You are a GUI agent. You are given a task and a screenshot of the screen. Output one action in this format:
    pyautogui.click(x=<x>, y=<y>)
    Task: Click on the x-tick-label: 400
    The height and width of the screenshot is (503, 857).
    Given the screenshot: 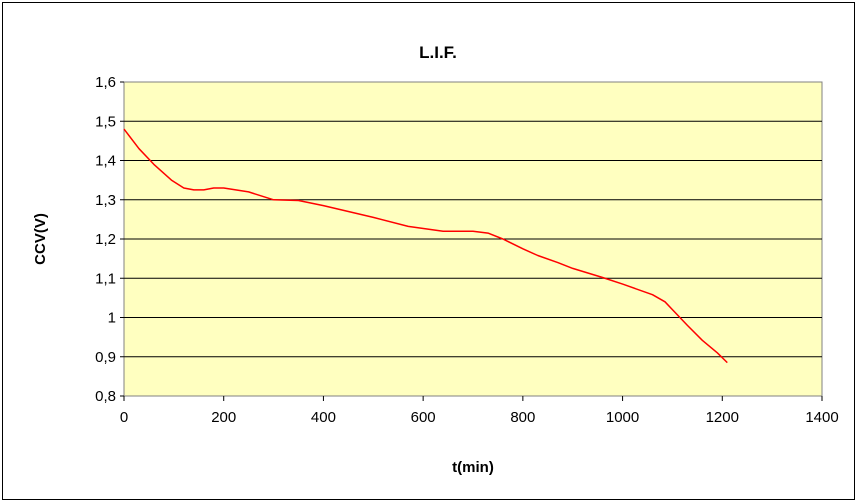 What is the action you would take?
    pyautogui.click(x=323, y=417)
    